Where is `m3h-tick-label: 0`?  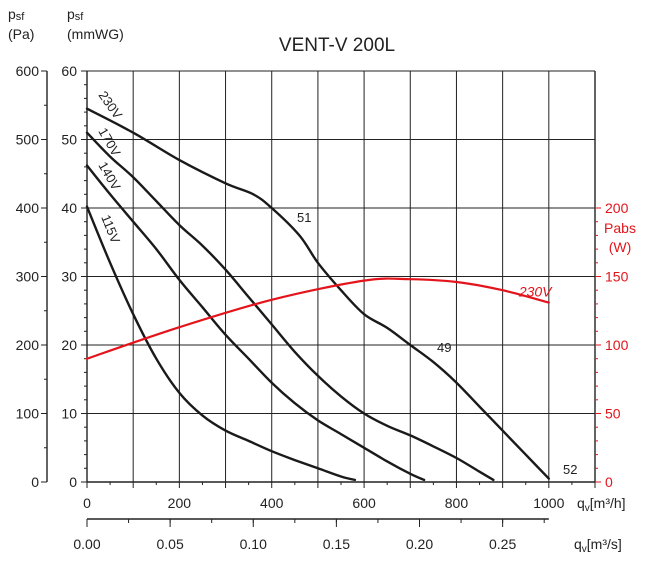
m3h-tick-label: 0 is located at coordinates (87, 503).